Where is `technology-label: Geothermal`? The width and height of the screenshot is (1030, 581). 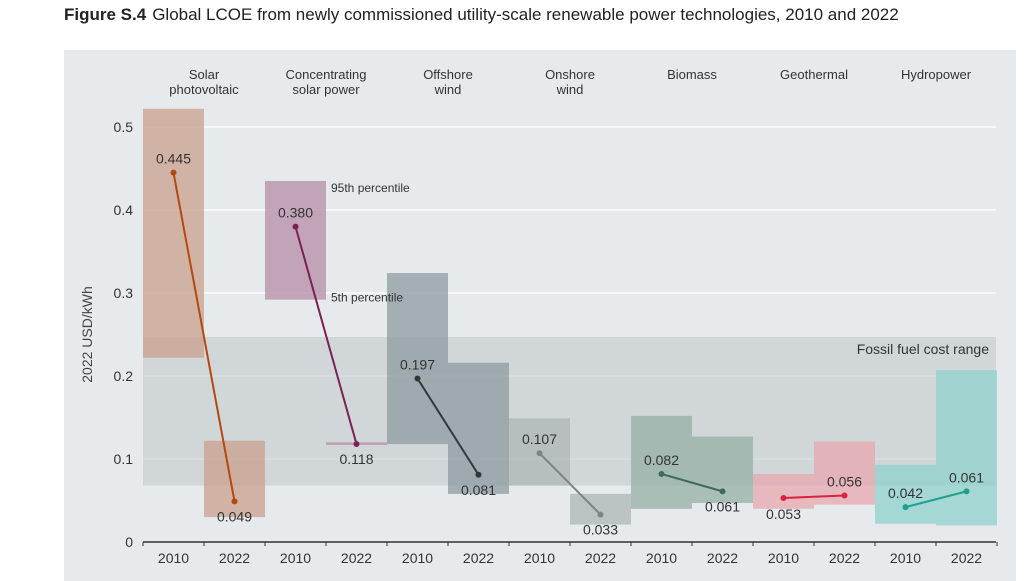 technology-label: Geothermal is located at coordinates (814, 74).